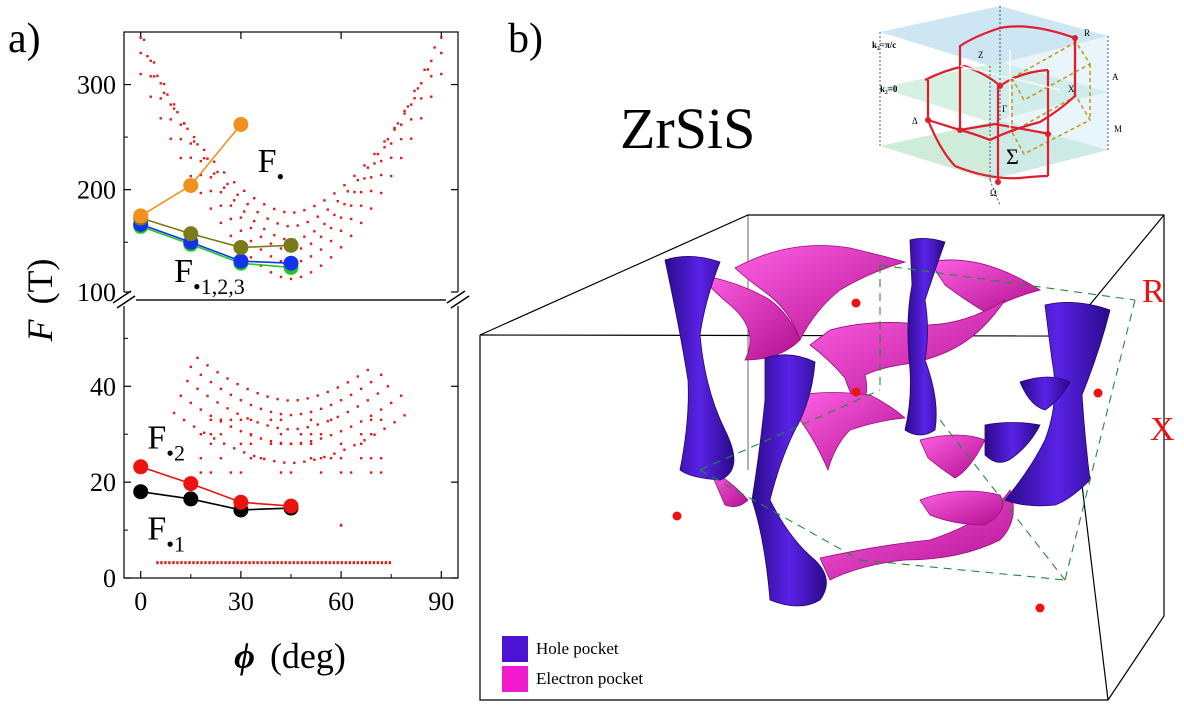 The height and width of the screenshot is (709, 1184). What do you see at coordinates (183, 271) in the screenshot?
I see `branch-label-main: F` at bounding box center [183, 271].